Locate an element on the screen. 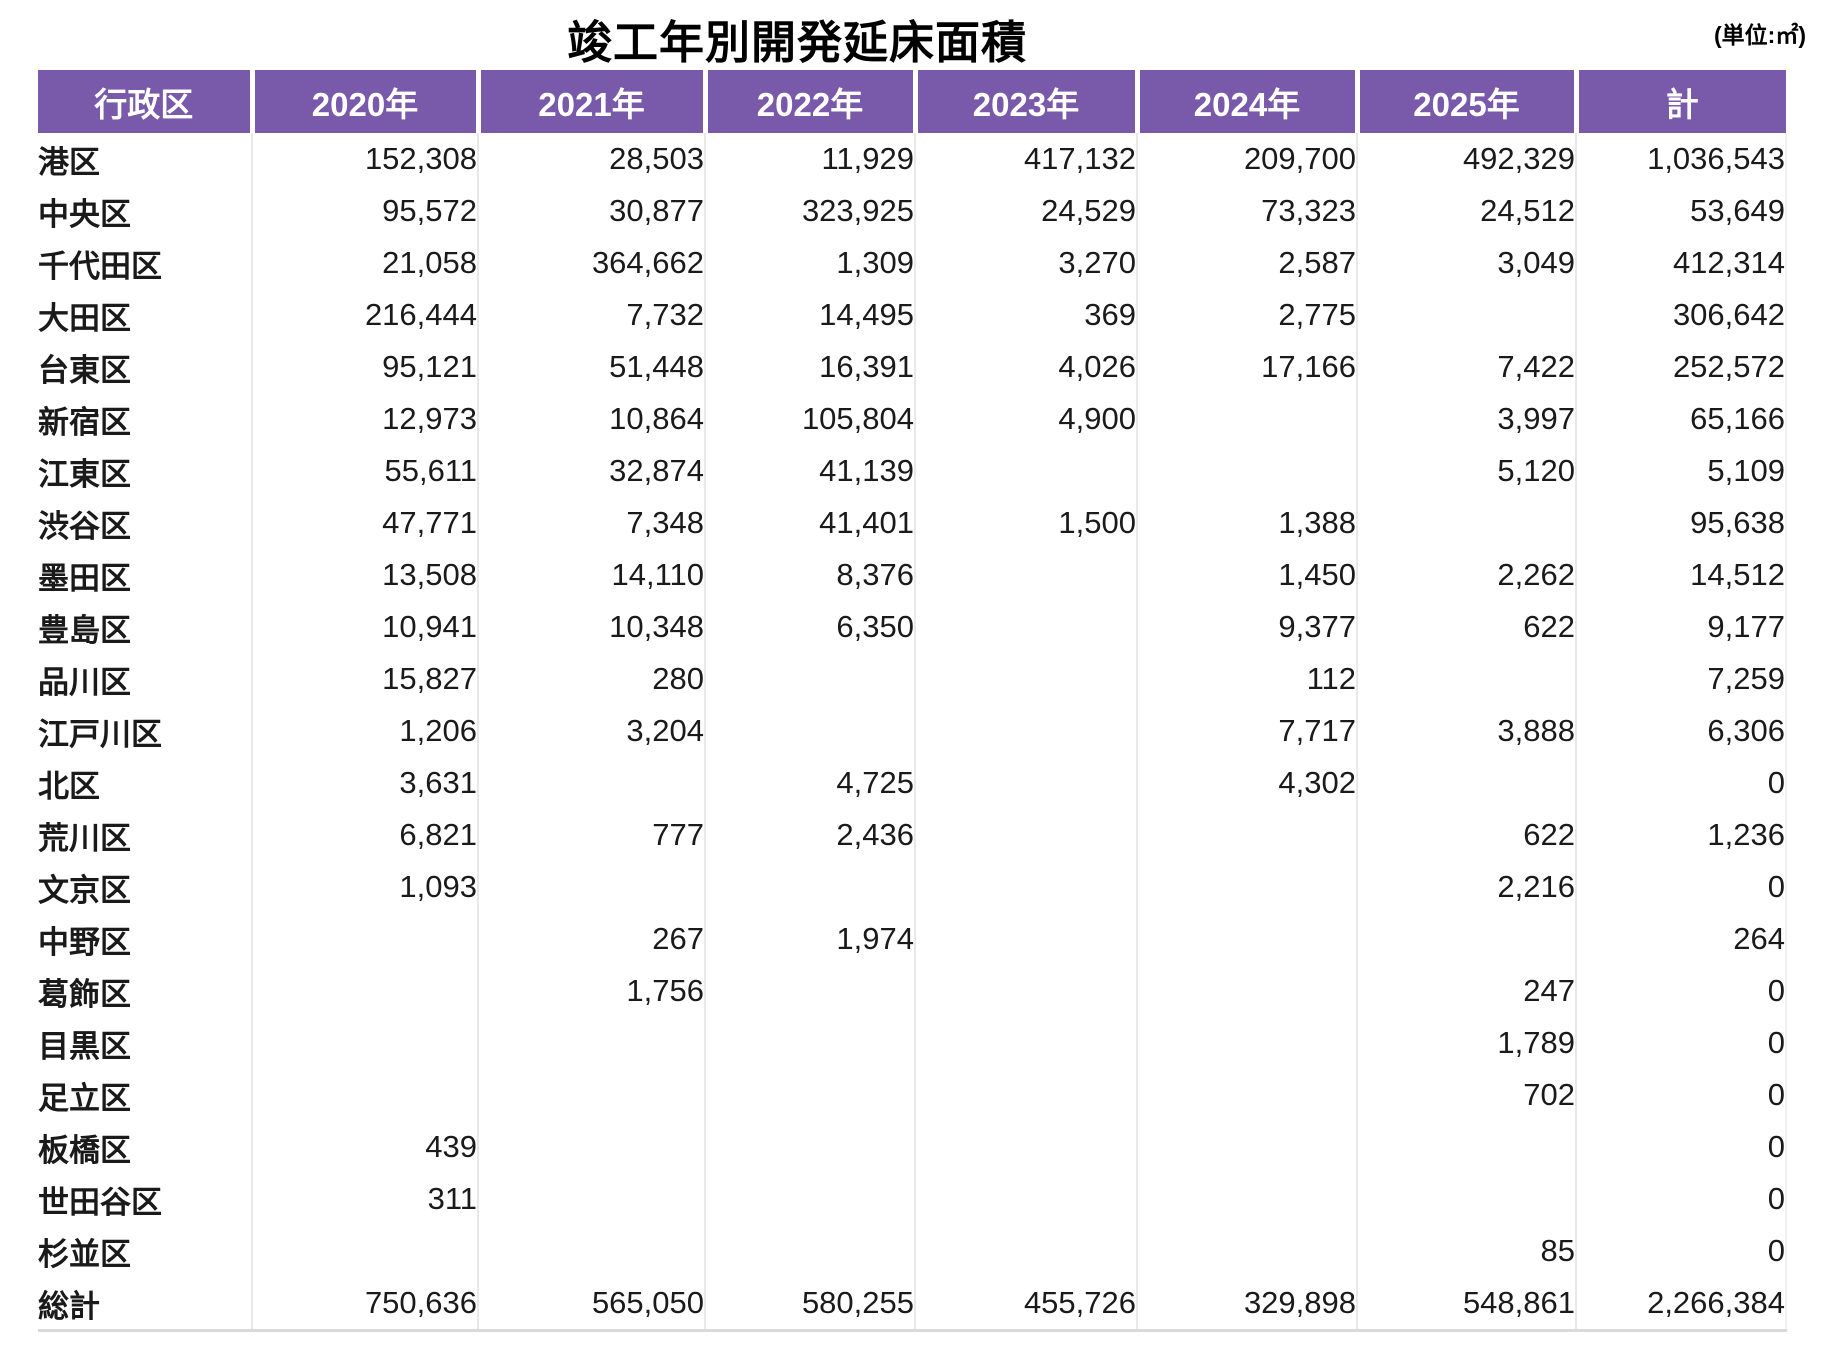  value-cell: 455,726 is located at coordinates (1025, 1304).